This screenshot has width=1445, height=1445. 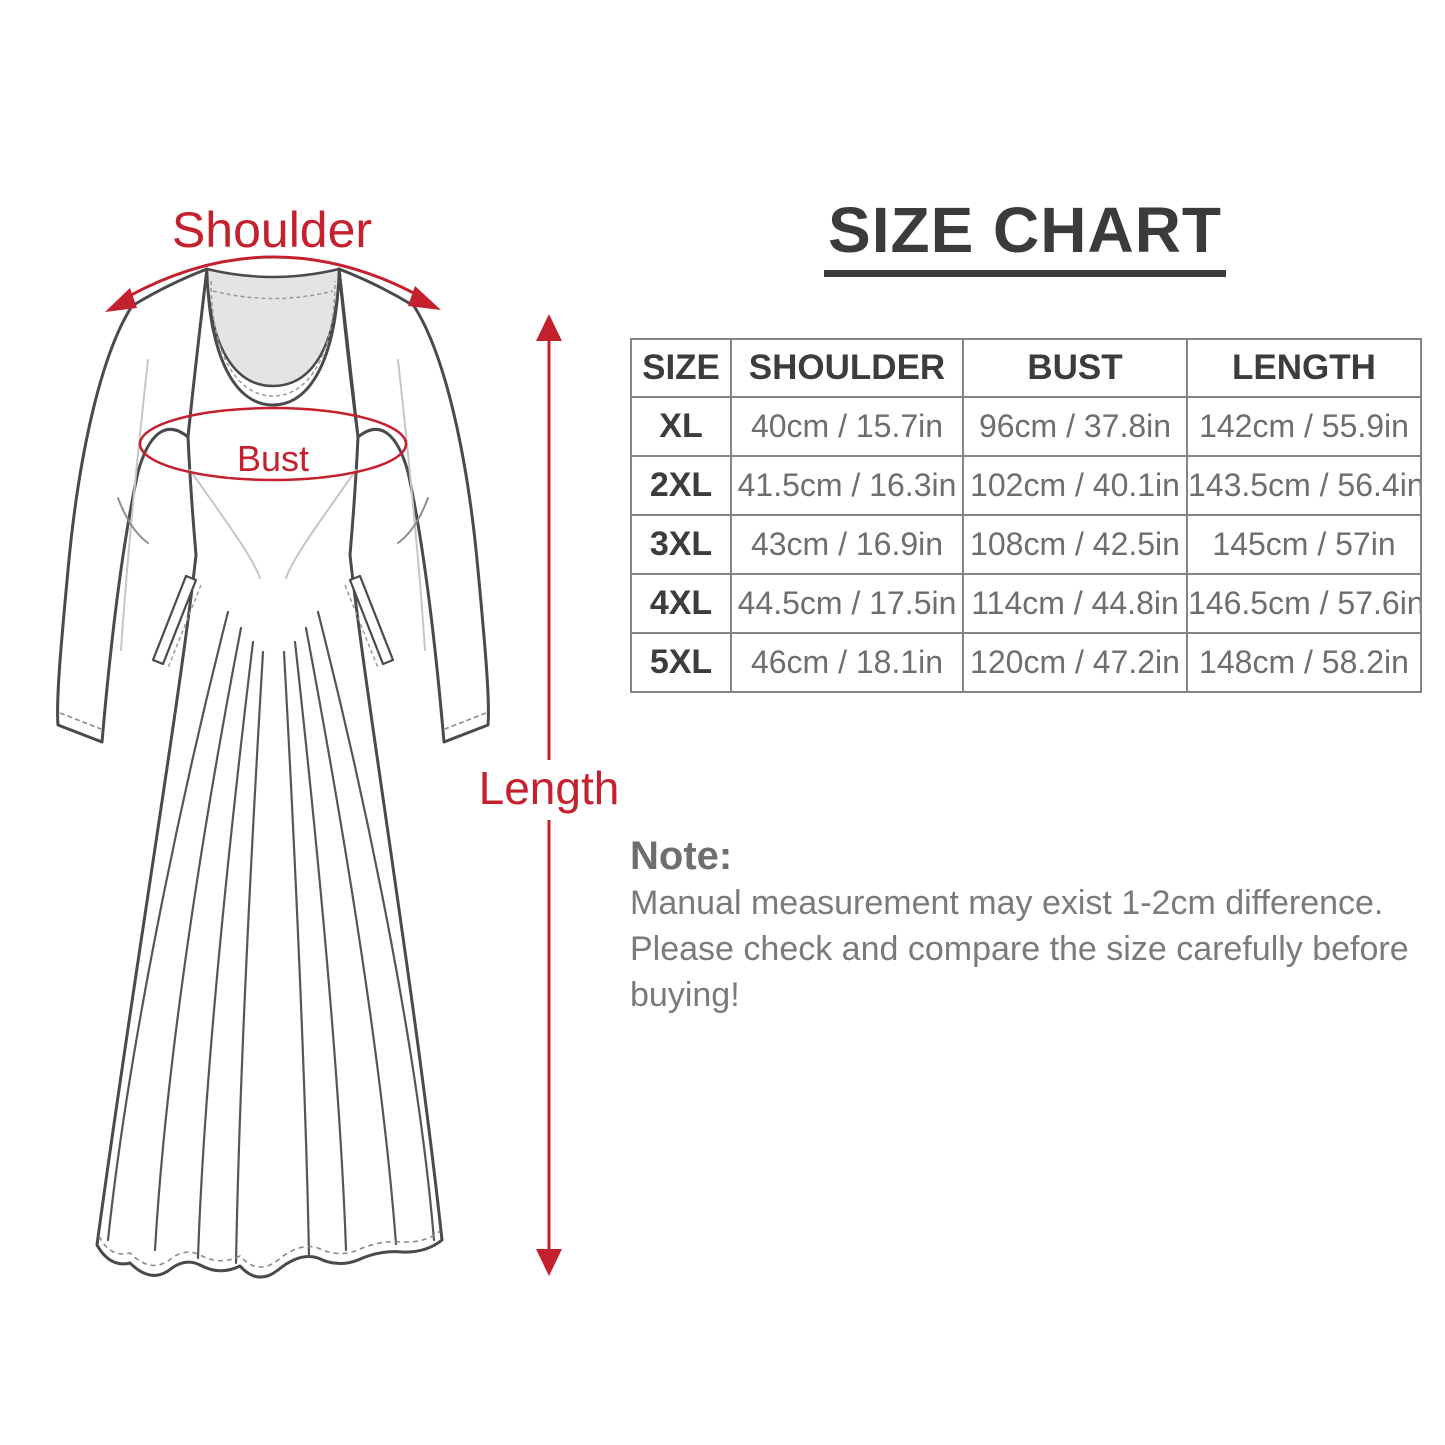 I want to click on pocket-welts, so click(x=273, y=620).